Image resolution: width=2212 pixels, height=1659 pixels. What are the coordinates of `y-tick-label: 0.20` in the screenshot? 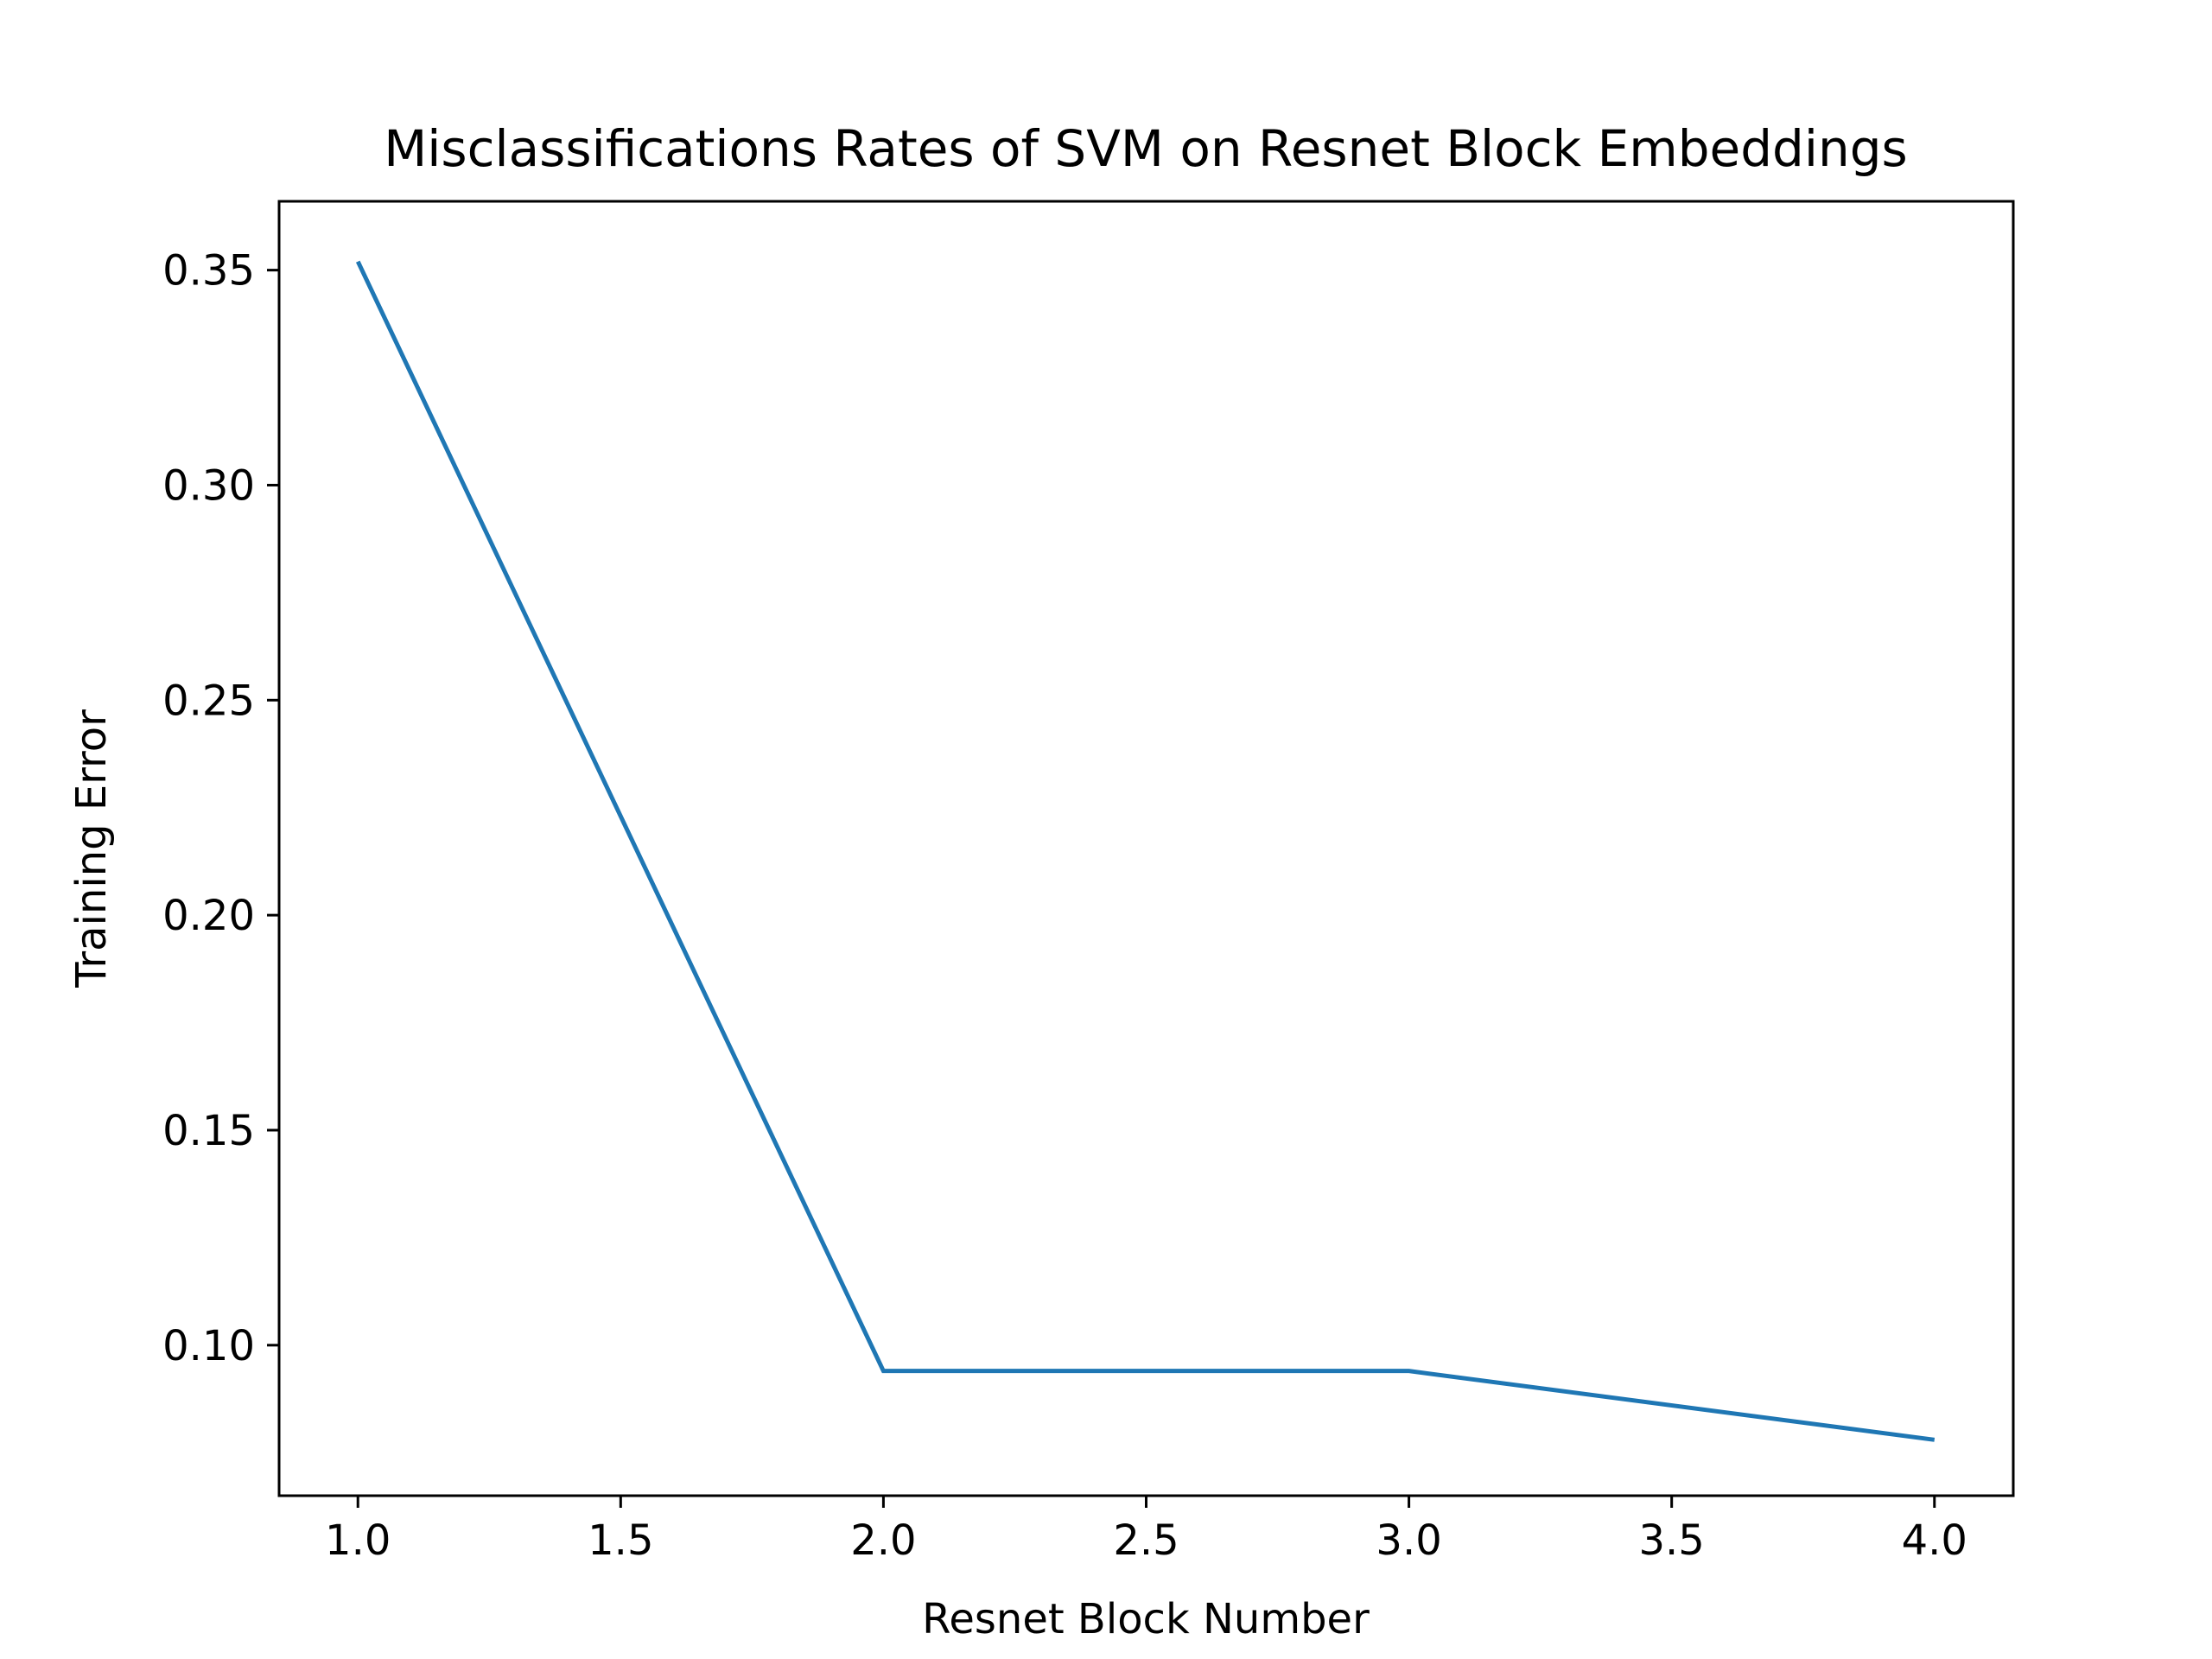 It's located at (208, 916).